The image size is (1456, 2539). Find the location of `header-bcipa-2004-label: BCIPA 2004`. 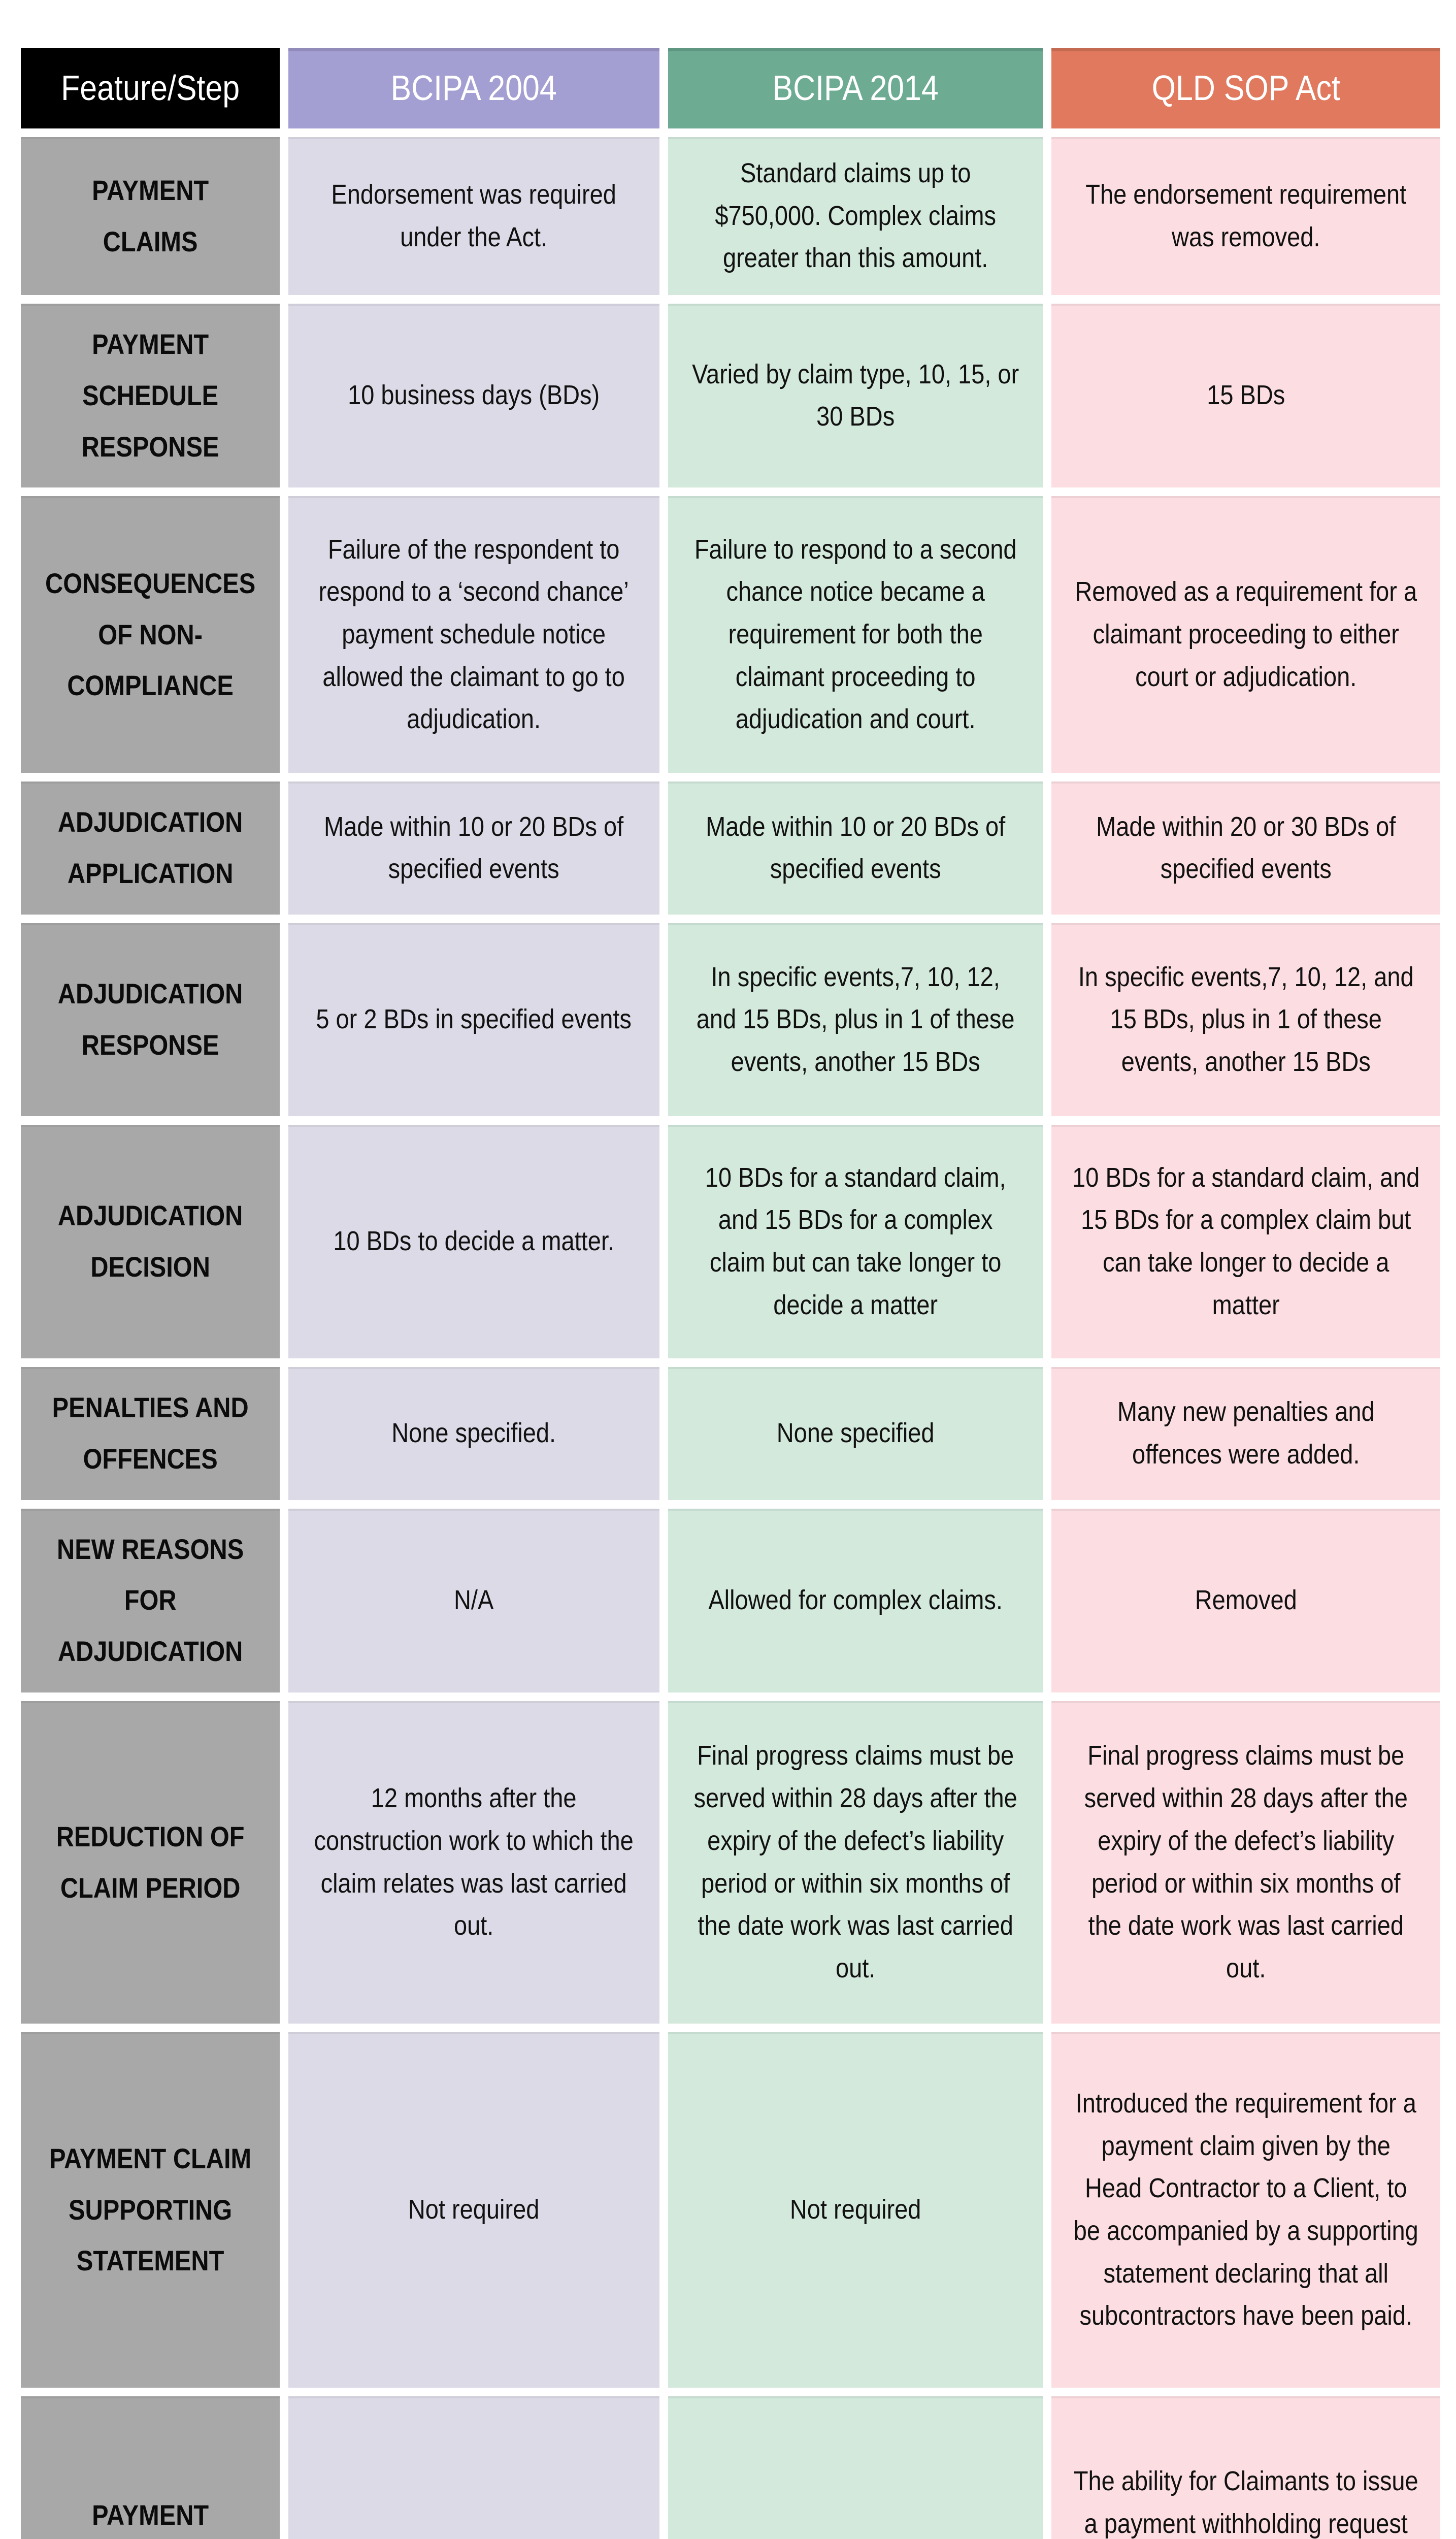

header-bcipa-2004-label: BCIPA 2004 is located at coordinates (473, 88).